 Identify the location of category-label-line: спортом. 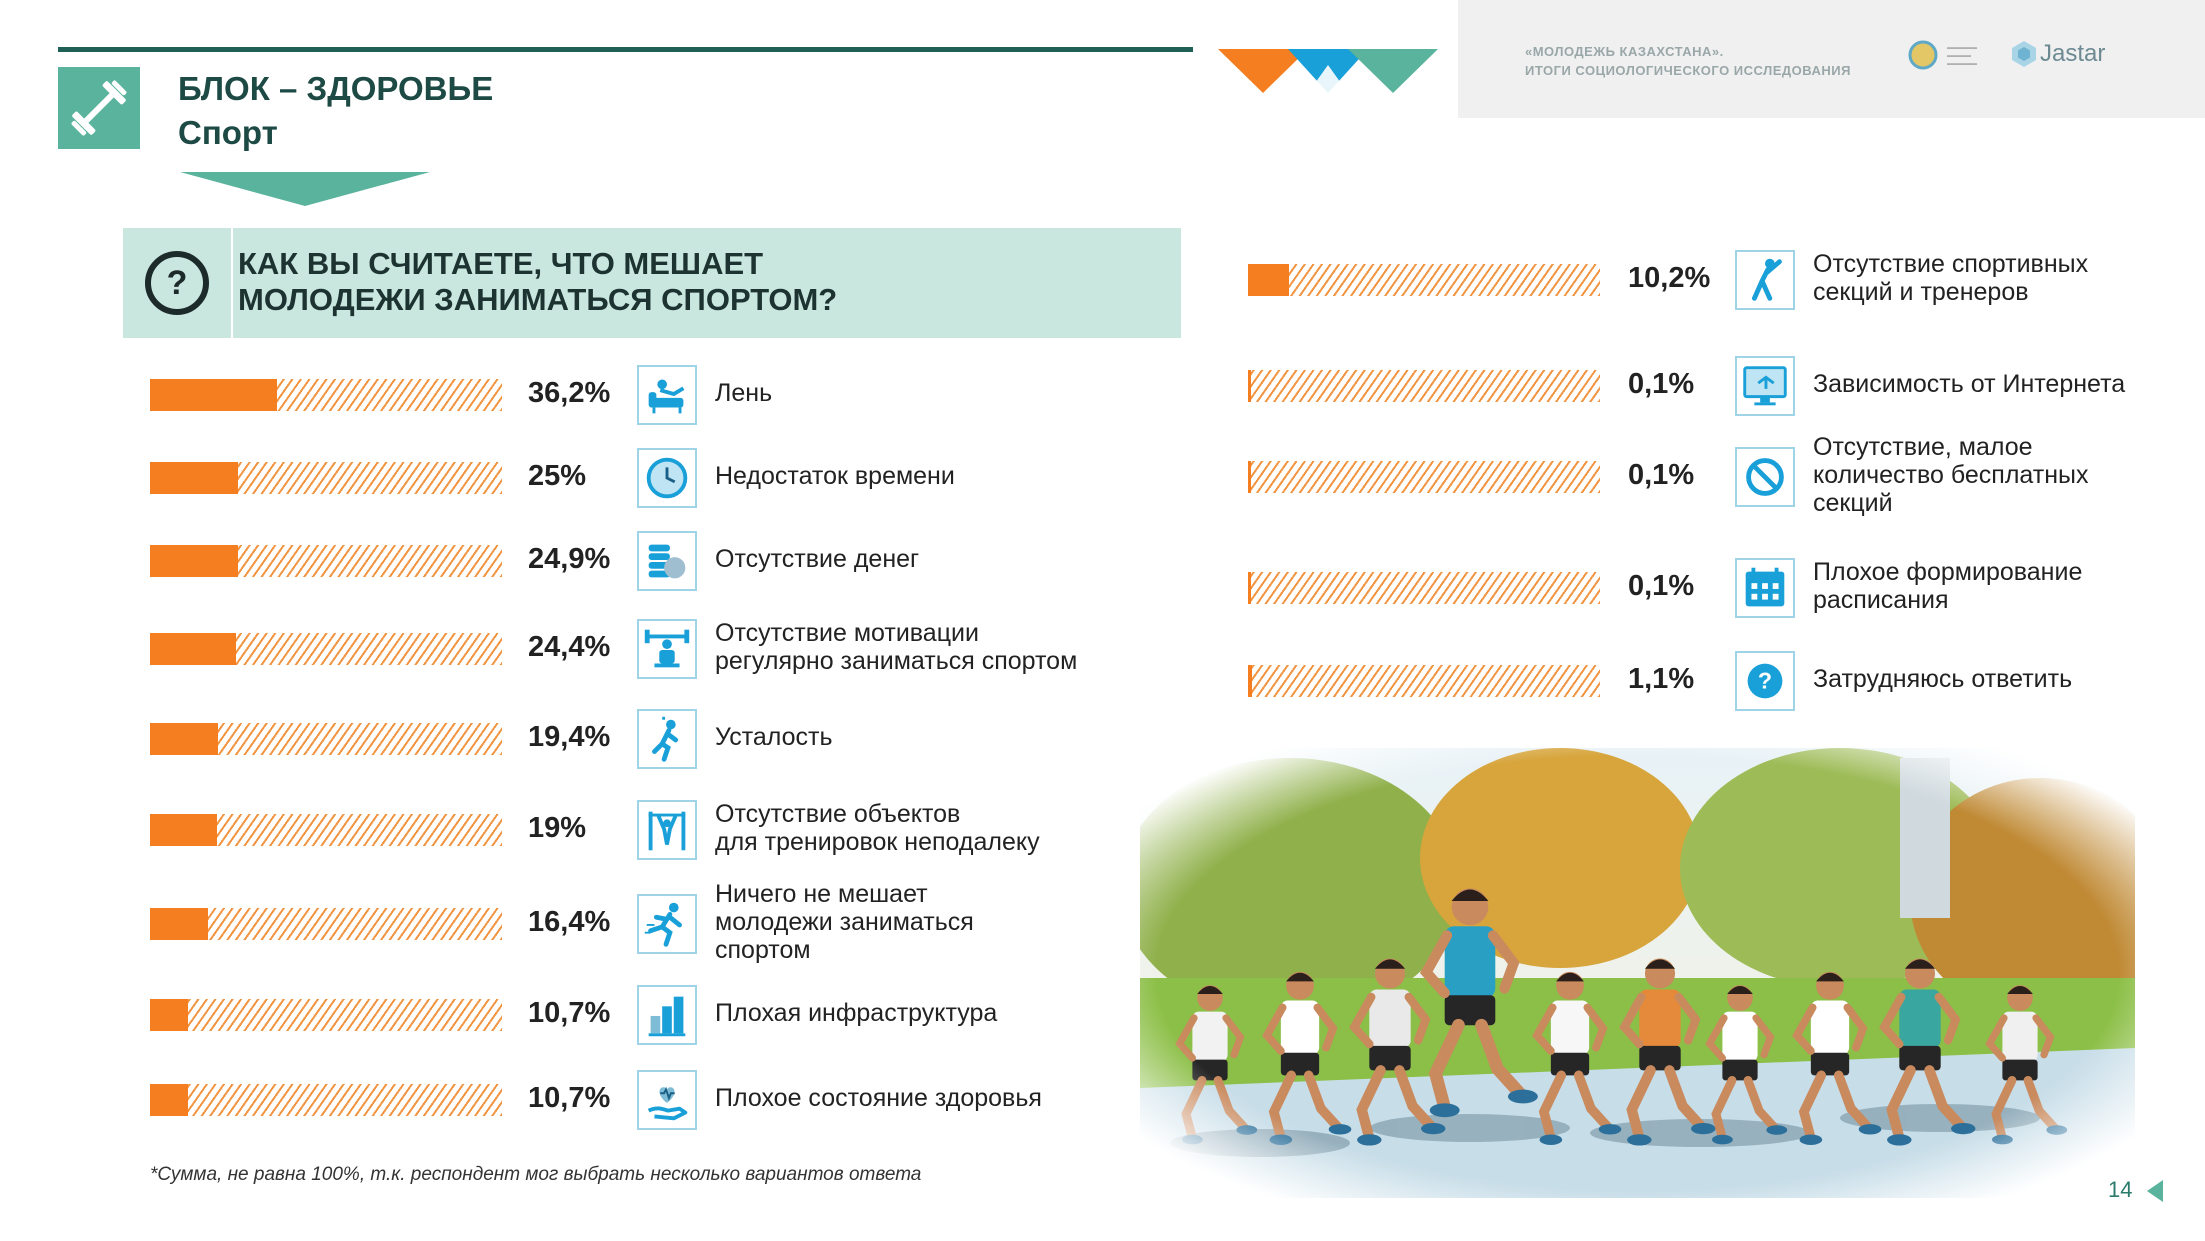
(763, 950).